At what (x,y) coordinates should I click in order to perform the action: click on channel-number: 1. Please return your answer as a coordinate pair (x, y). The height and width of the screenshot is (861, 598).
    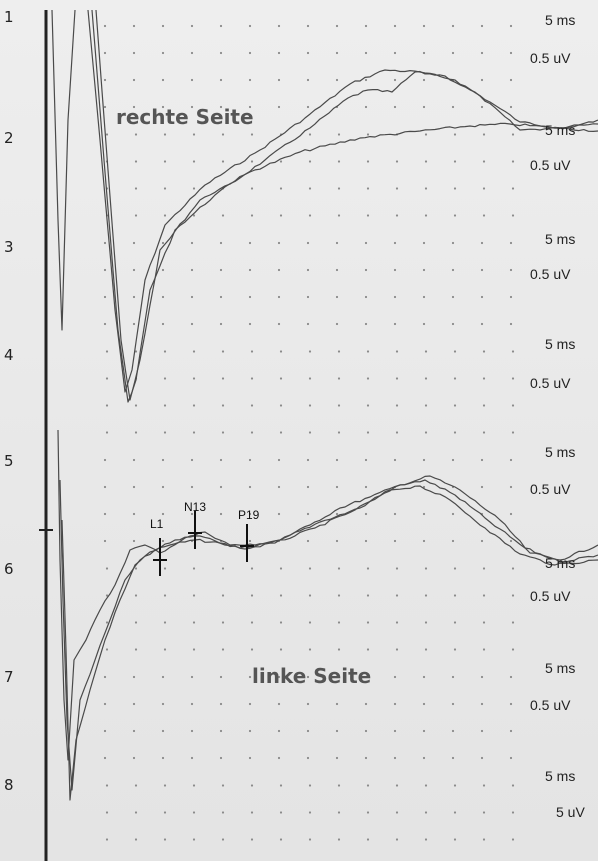
    Looking at the image, I should click on (9, 17).